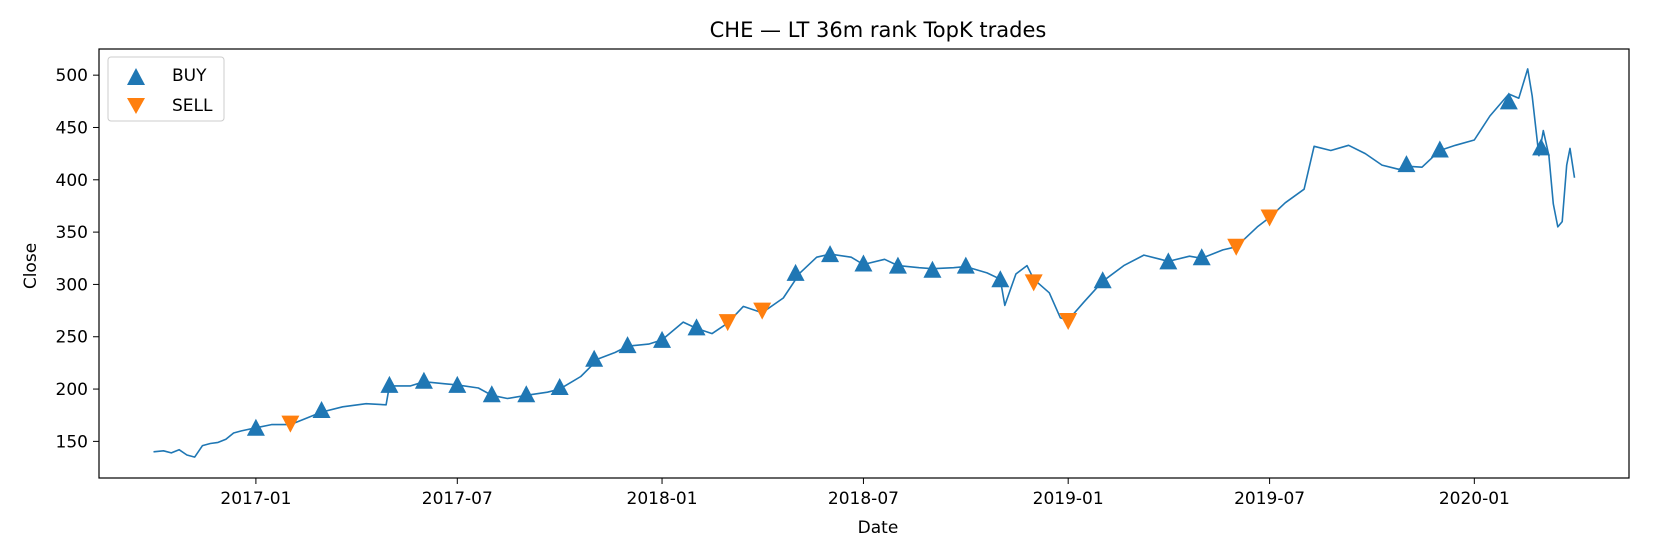 The height and width of the screenshot is (560, 1680). What do you see at coordinates (192, 106) in the screenshot?
I see `legend-sell-label: SELL` at bounding box center [192, 106].